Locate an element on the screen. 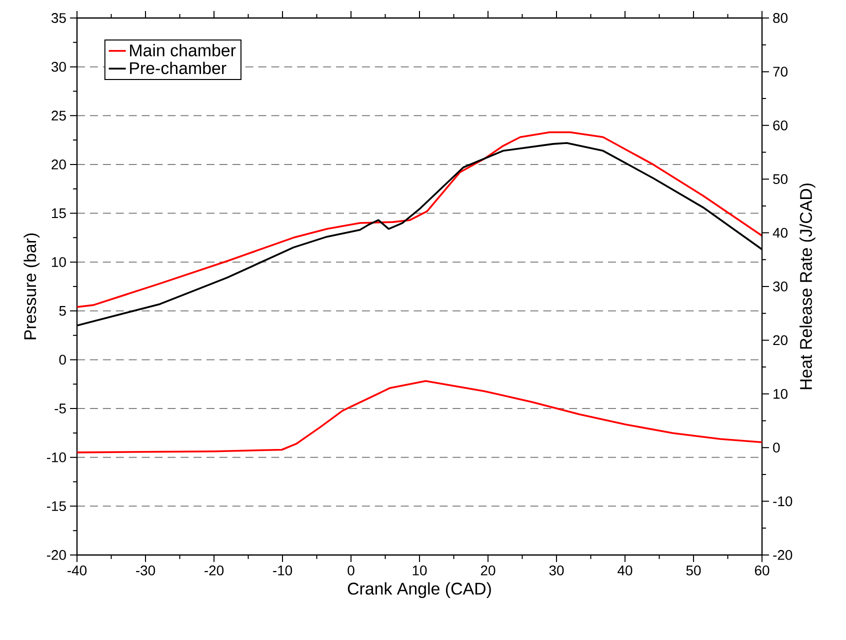 Image resolution: width=846 pixels, height=640 pixels. x-tick-label: 40 is located at coordinates (625, 571).